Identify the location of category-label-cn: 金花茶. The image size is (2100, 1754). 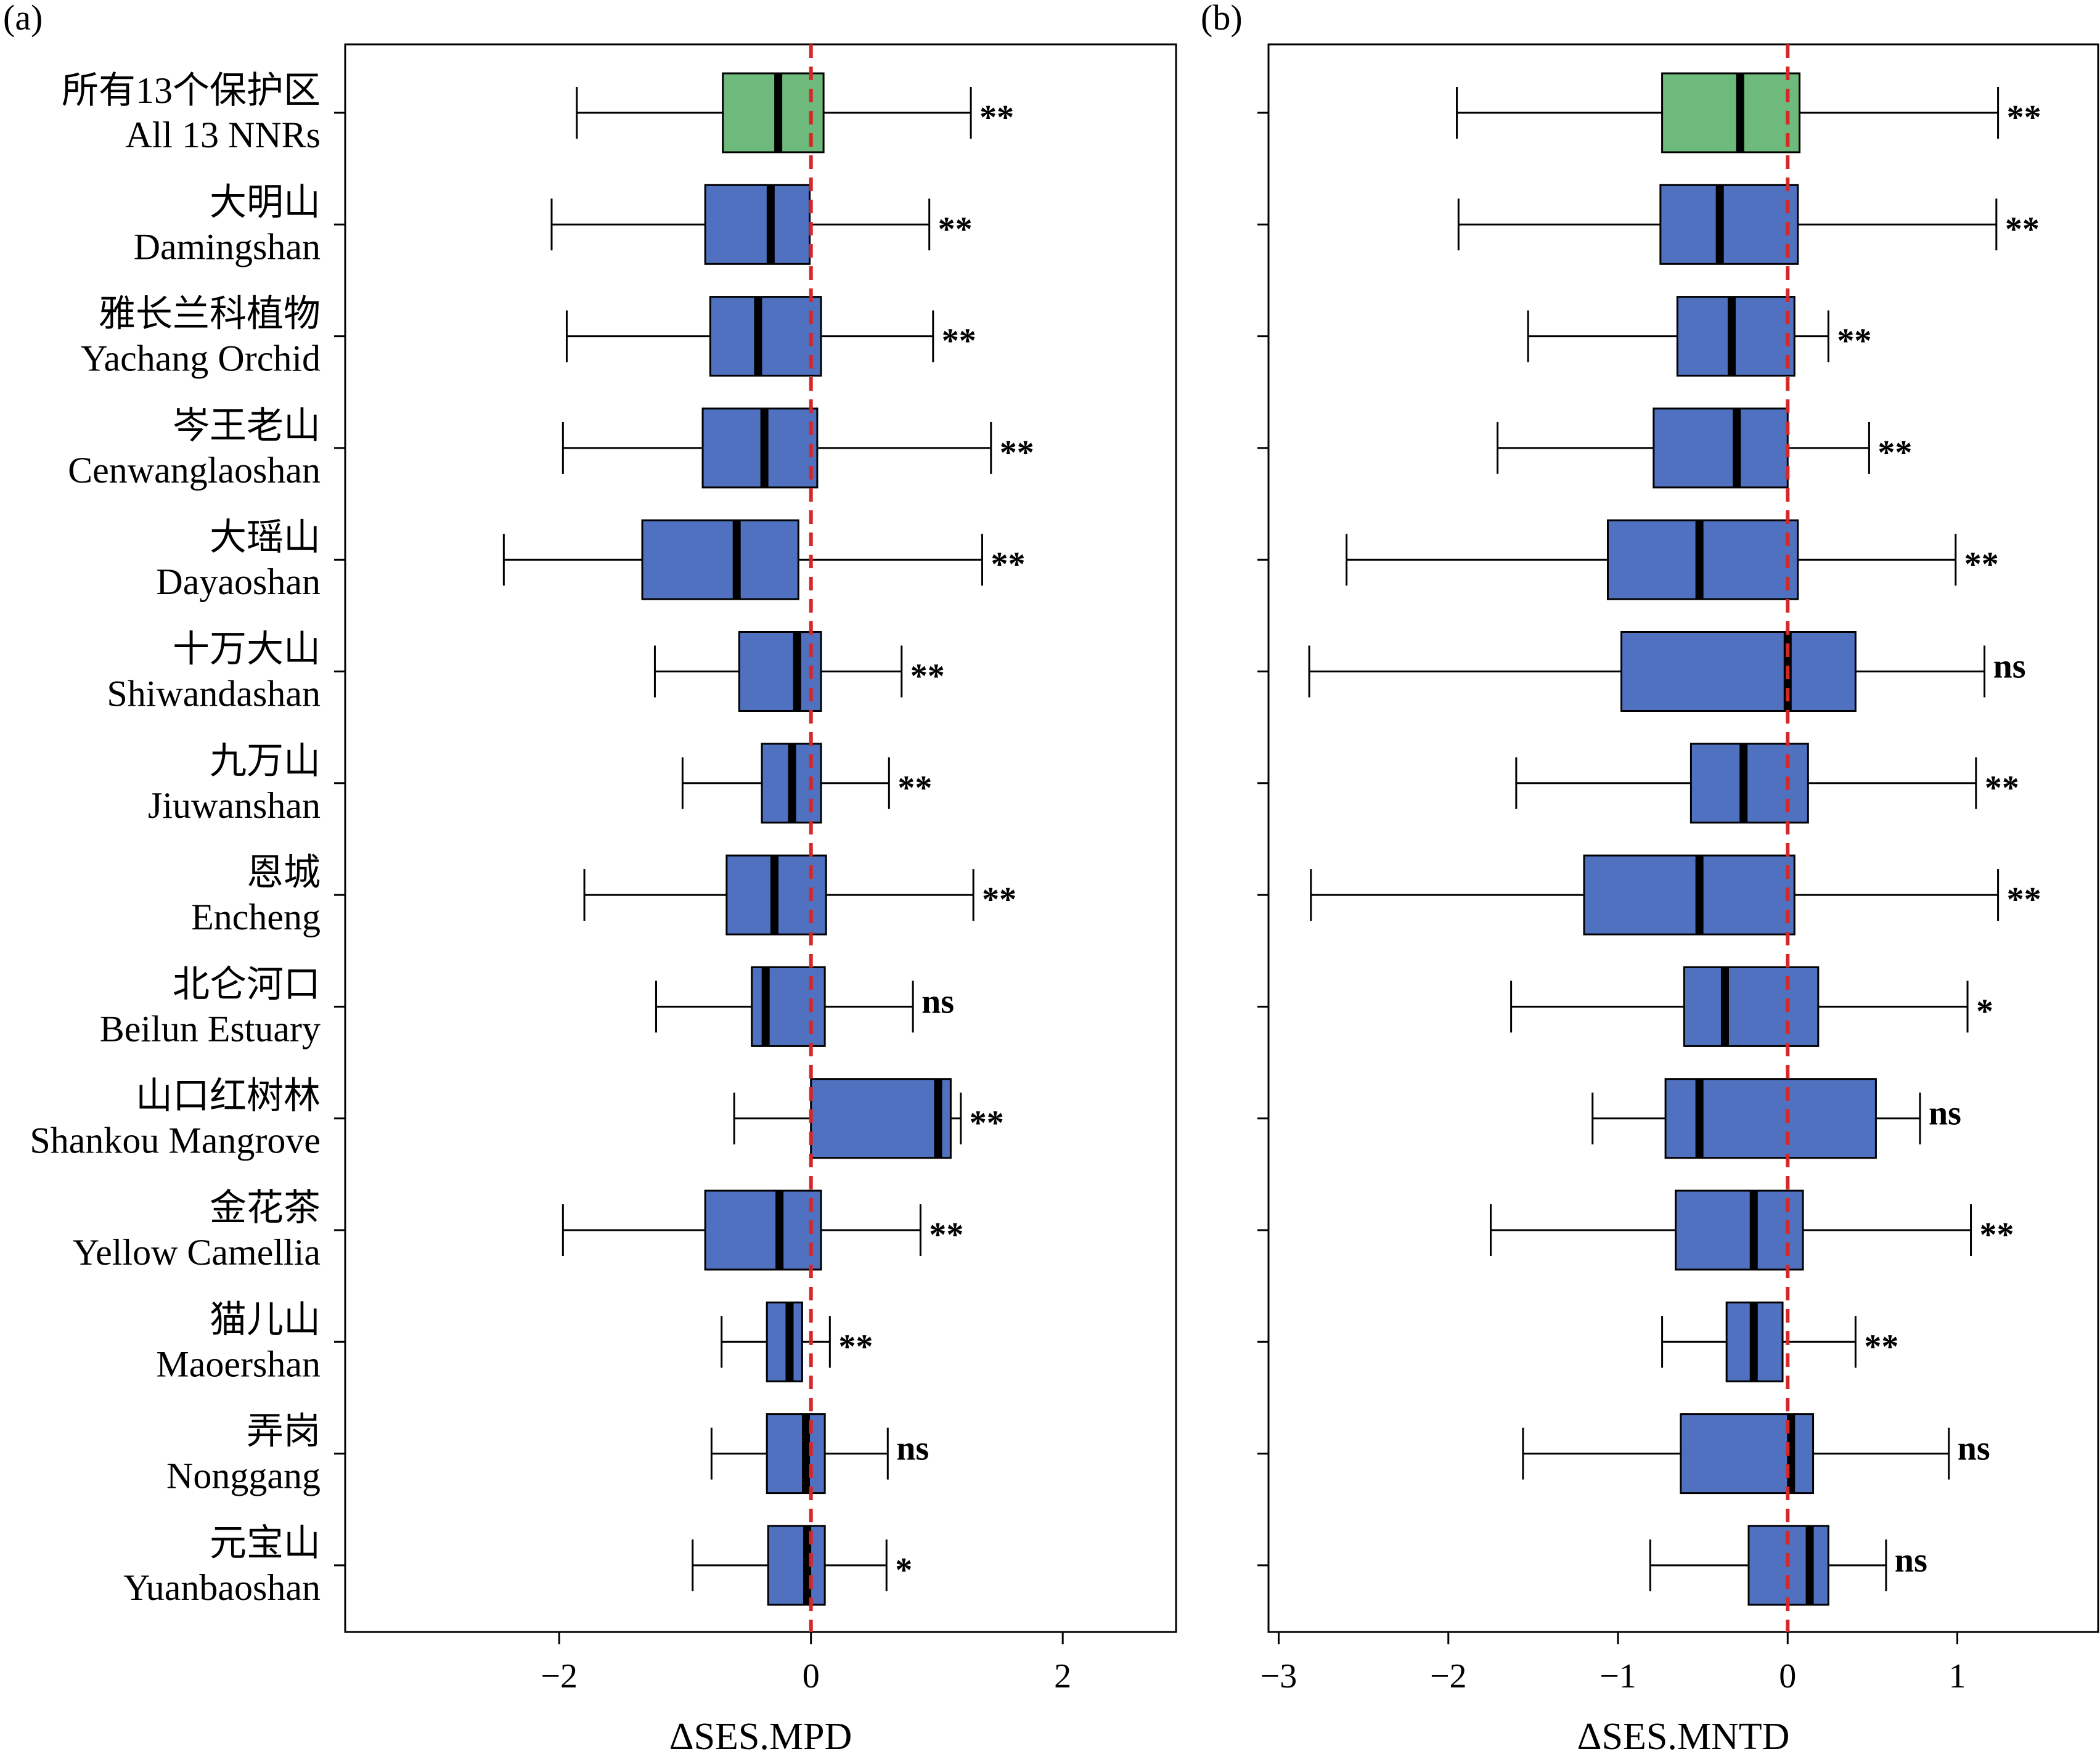
(265, 1208).